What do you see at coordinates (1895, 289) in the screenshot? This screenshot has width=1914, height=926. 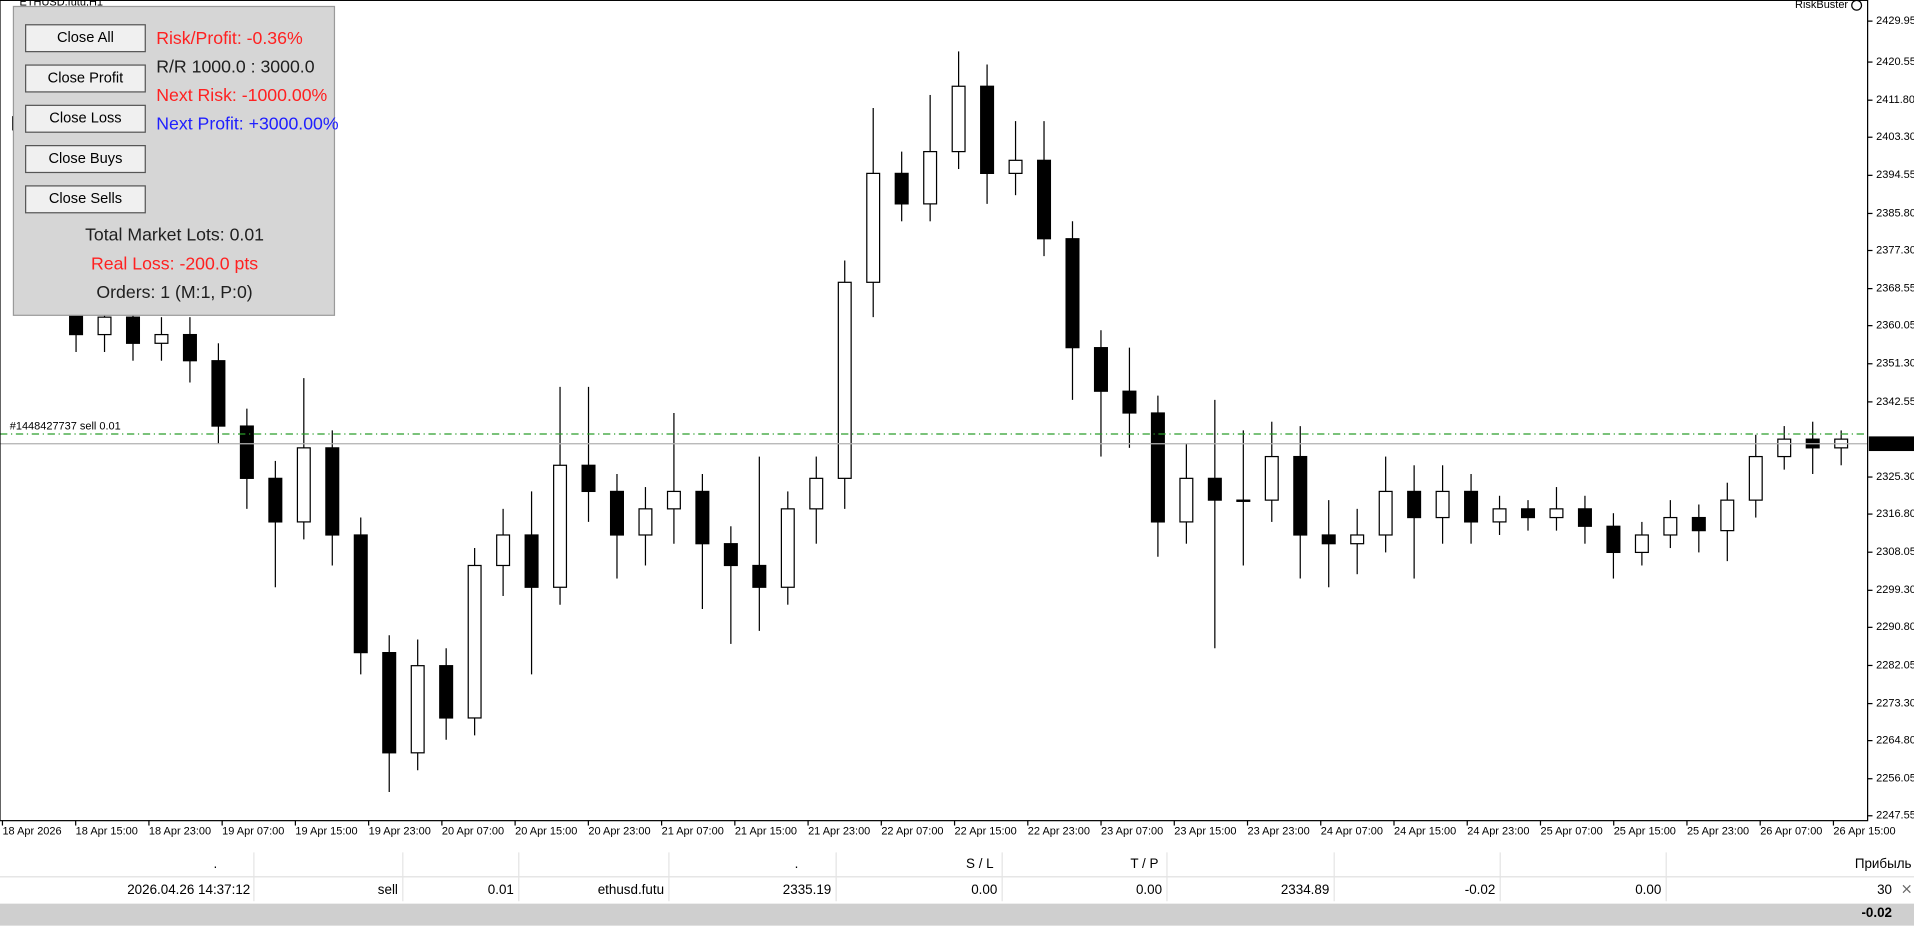 I see `y-tick-label: 2368.55` at bounding box center [1895, 289].